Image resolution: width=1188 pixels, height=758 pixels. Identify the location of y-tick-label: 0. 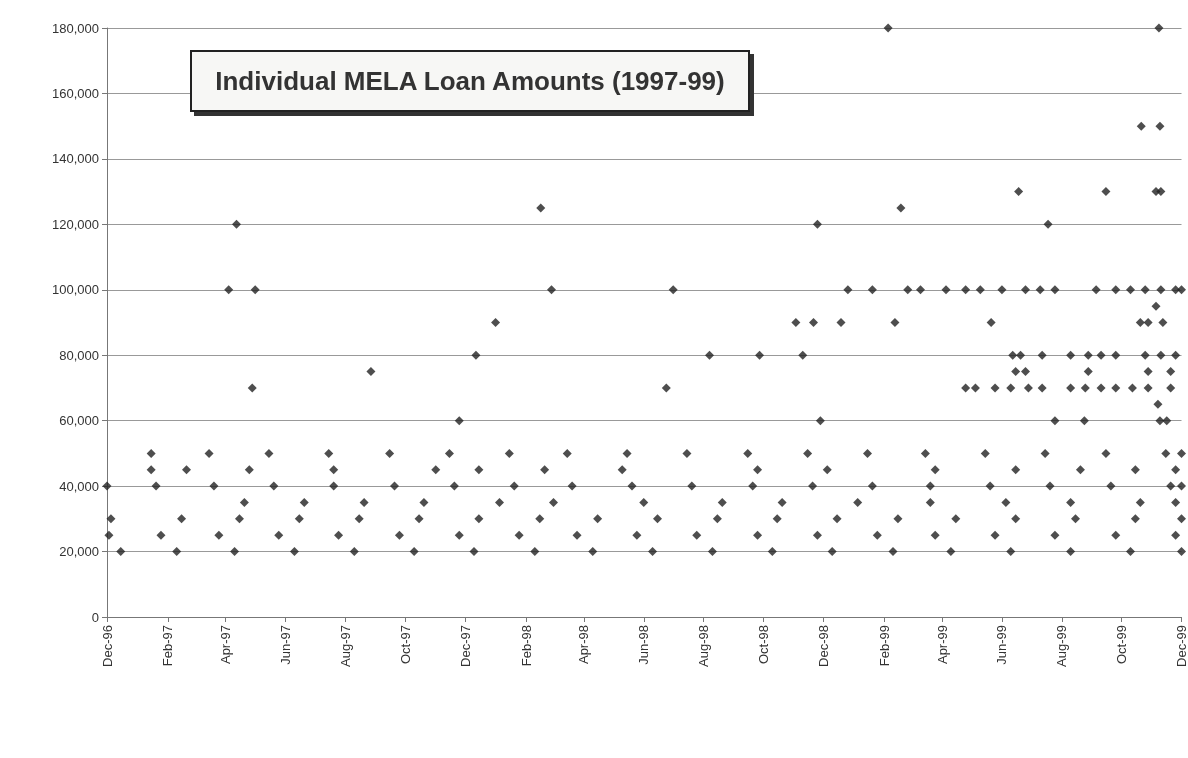
(95, 617).